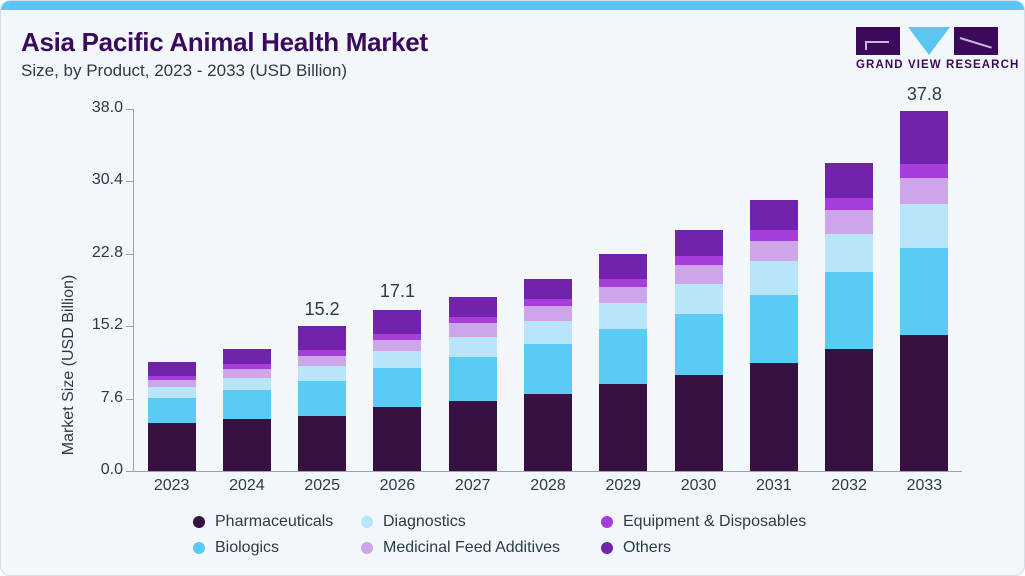  What do you see at coordinates (924, 485) in the screenshot?
I see `x-axis-tick-label: 2033` at bounding box center [924, 485].